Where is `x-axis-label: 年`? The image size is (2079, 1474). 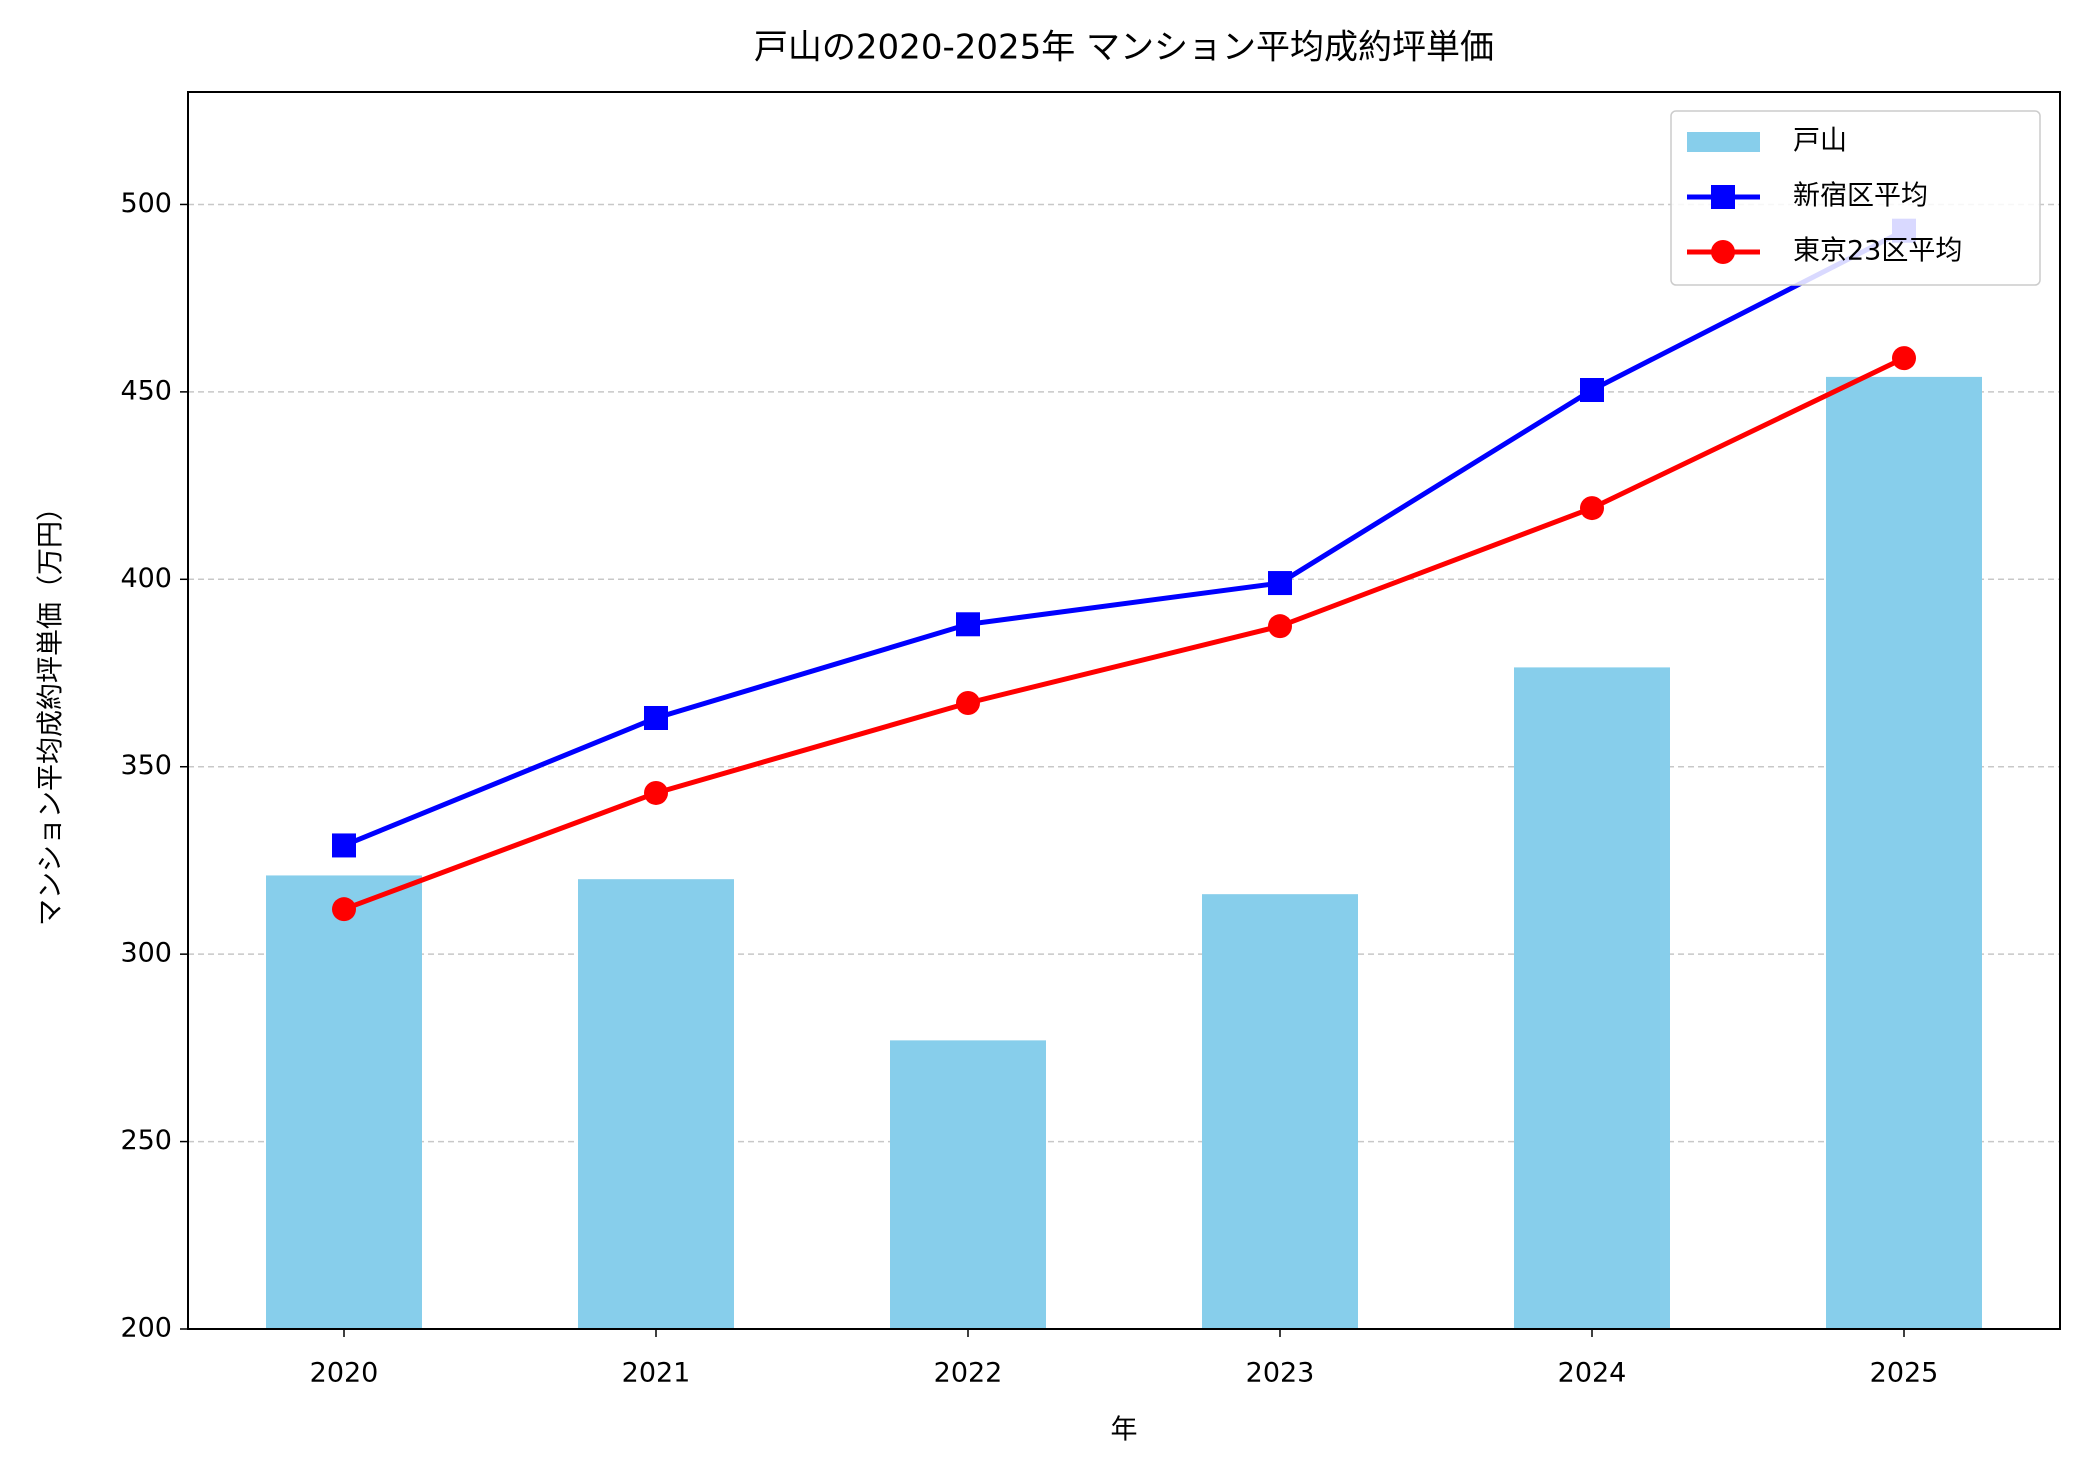 x-axis-label: 年 is located at coordinates (1124, 1430).